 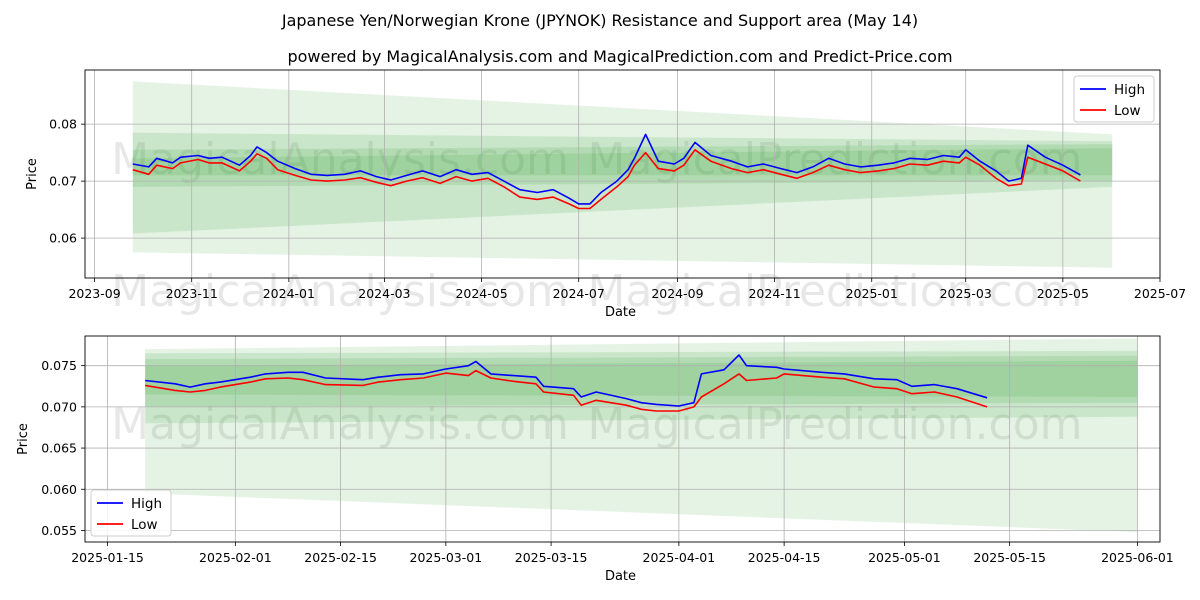 What do you see at coordinates (192, 293) in the screenshot?
I see `x-tick-label: 2023-11` at bounding box center [192, 293].